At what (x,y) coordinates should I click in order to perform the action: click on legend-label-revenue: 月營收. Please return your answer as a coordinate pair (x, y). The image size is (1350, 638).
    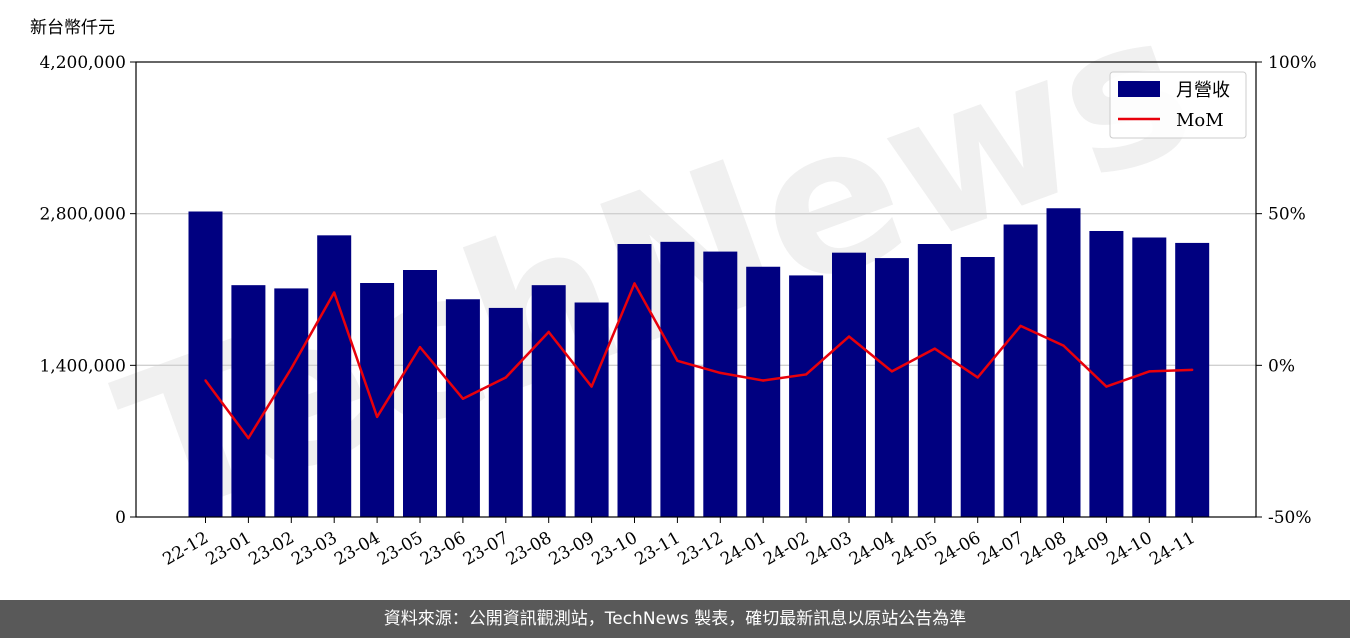
    Looking at the image, I should click on (1203, 90).